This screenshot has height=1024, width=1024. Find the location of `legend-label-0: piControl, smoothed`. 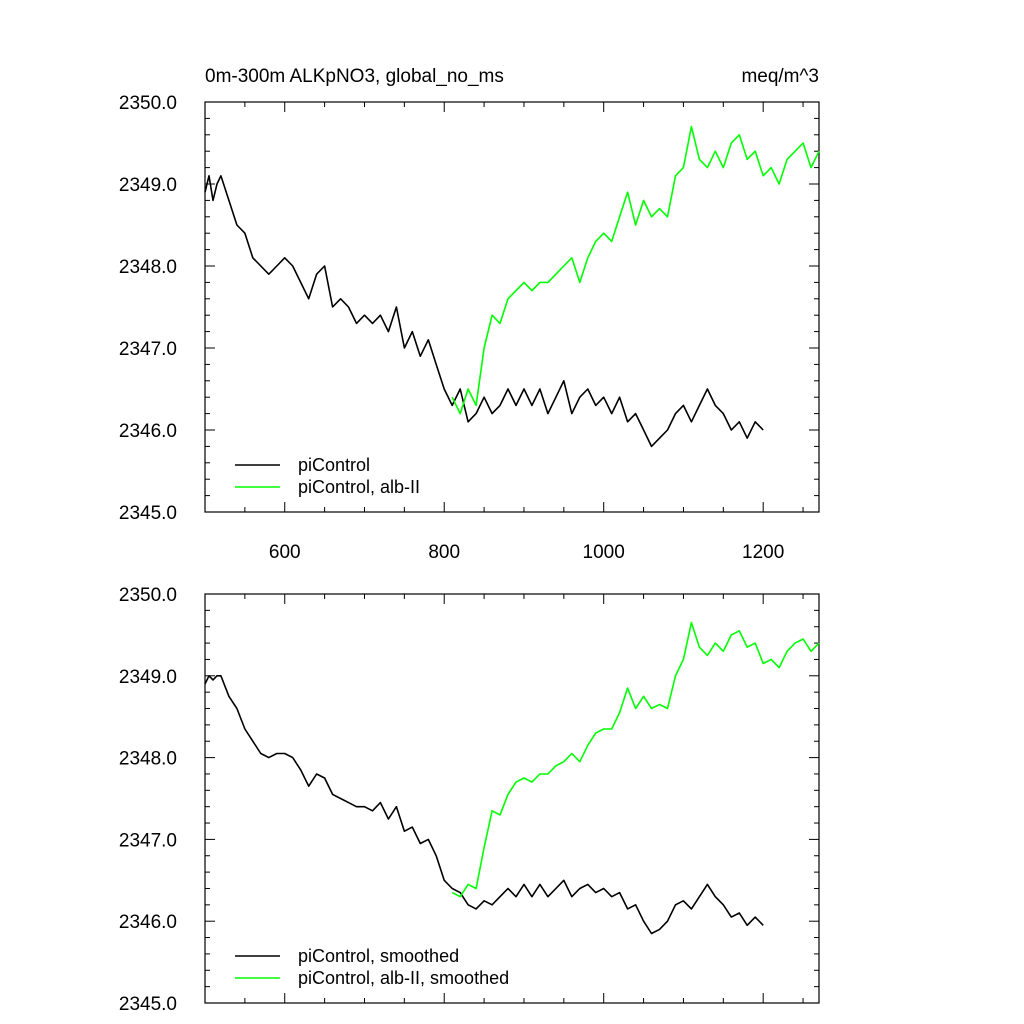

legend-label-0: piControl, smoothed is located at coordinates (378, 956).